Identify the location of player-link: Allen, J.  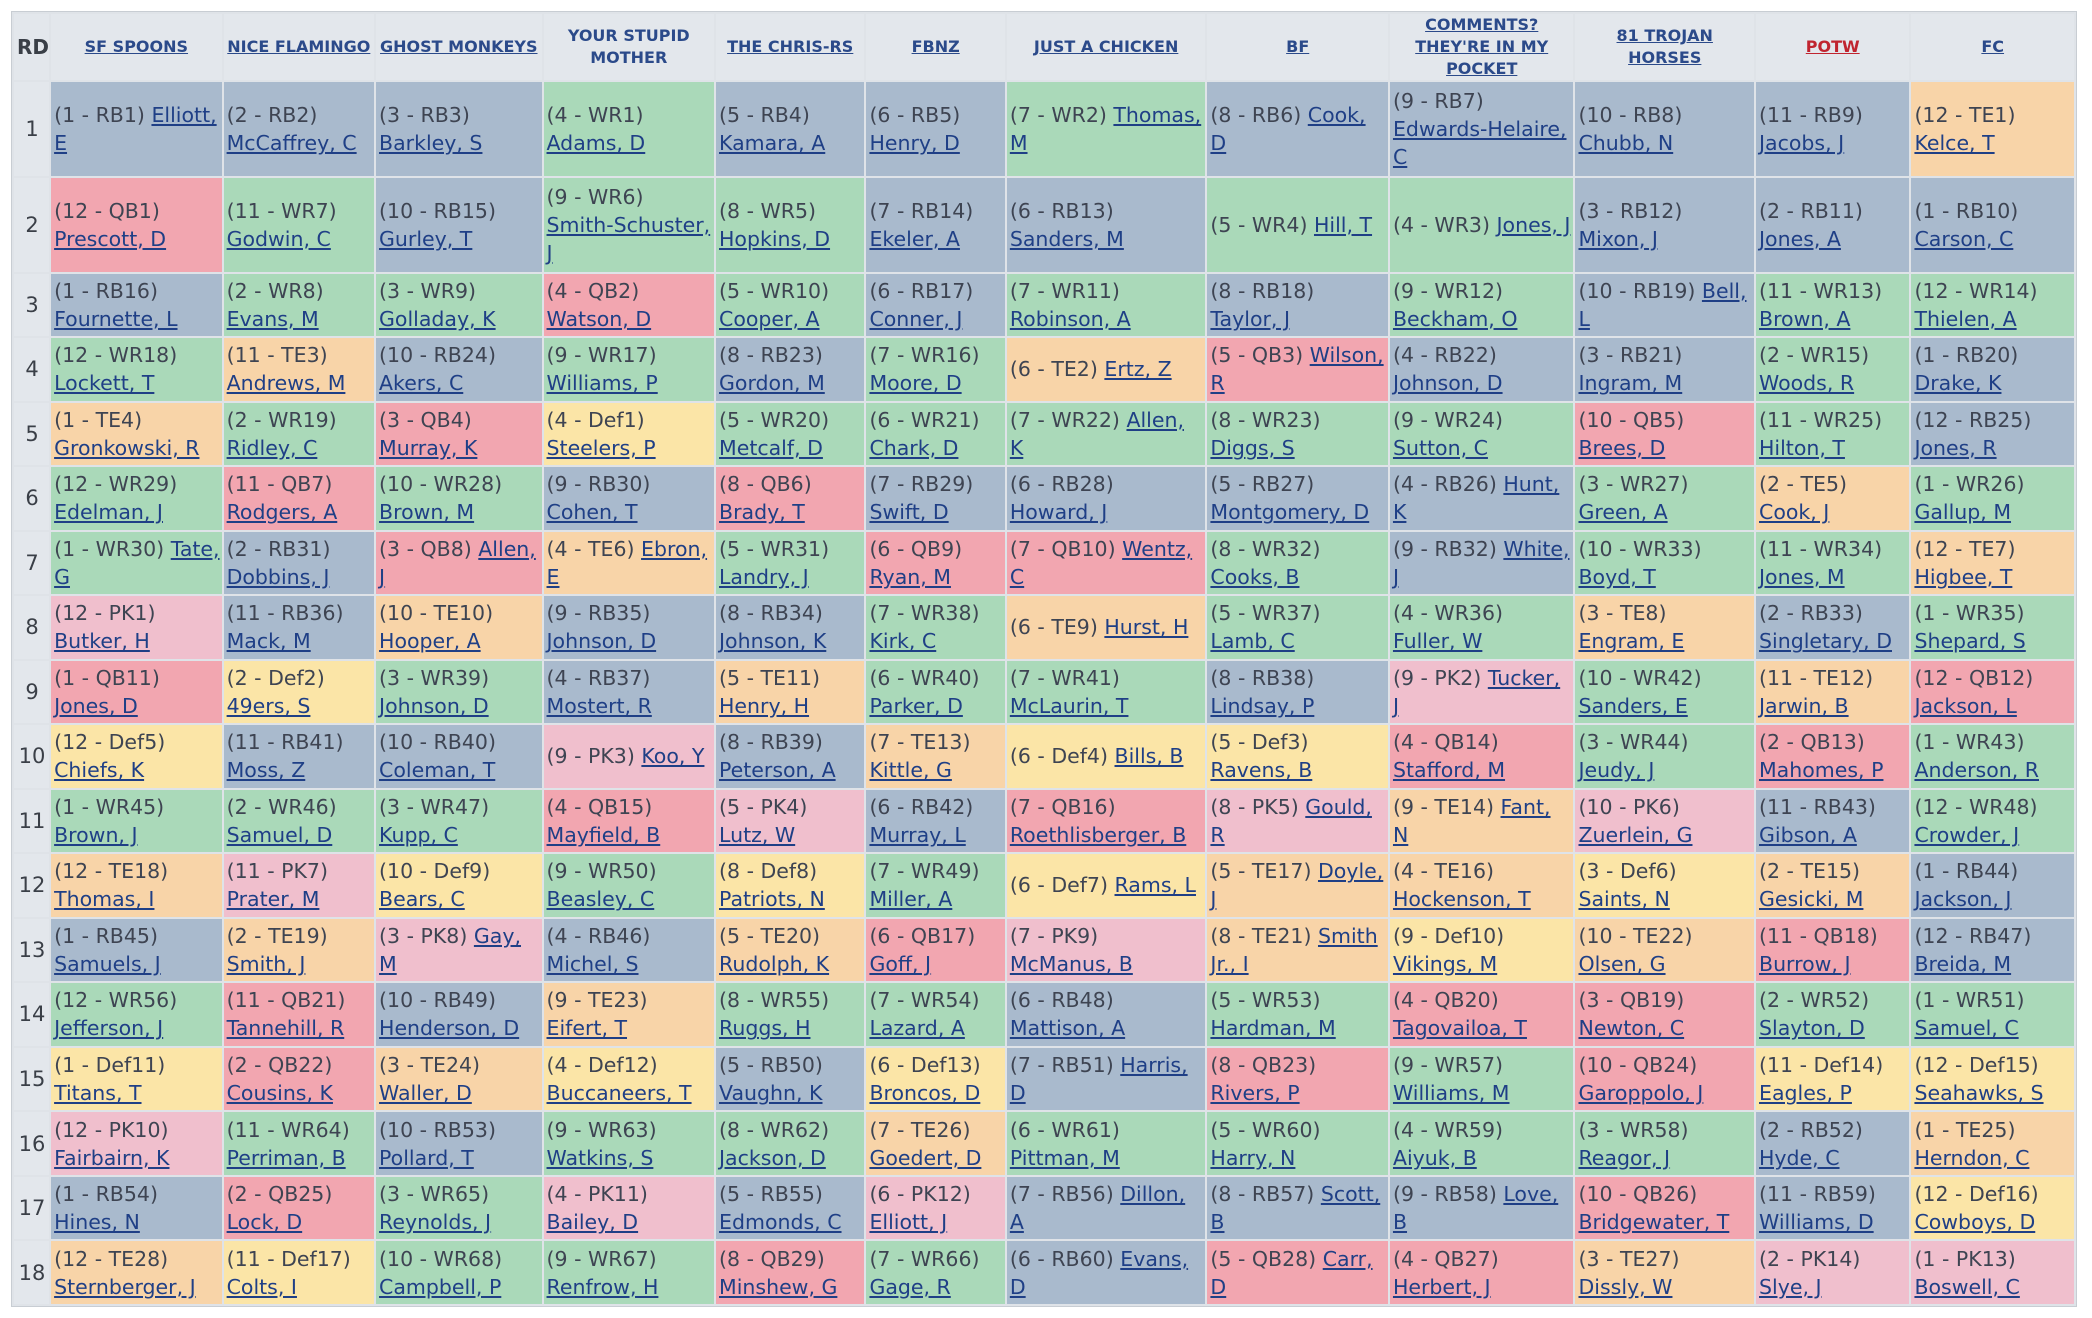
(457, 562).